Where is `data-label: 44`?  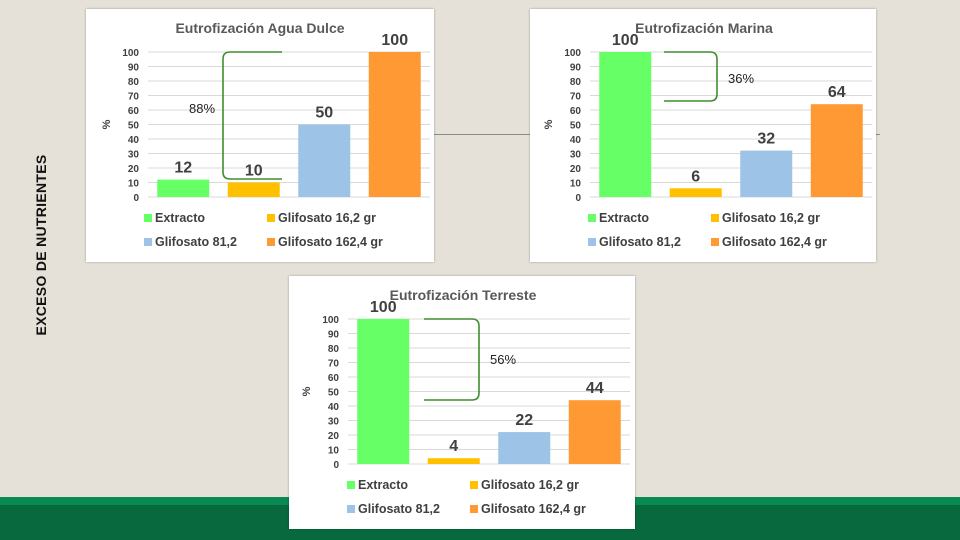
data-label: 44 is located at coordinates (595, 388).